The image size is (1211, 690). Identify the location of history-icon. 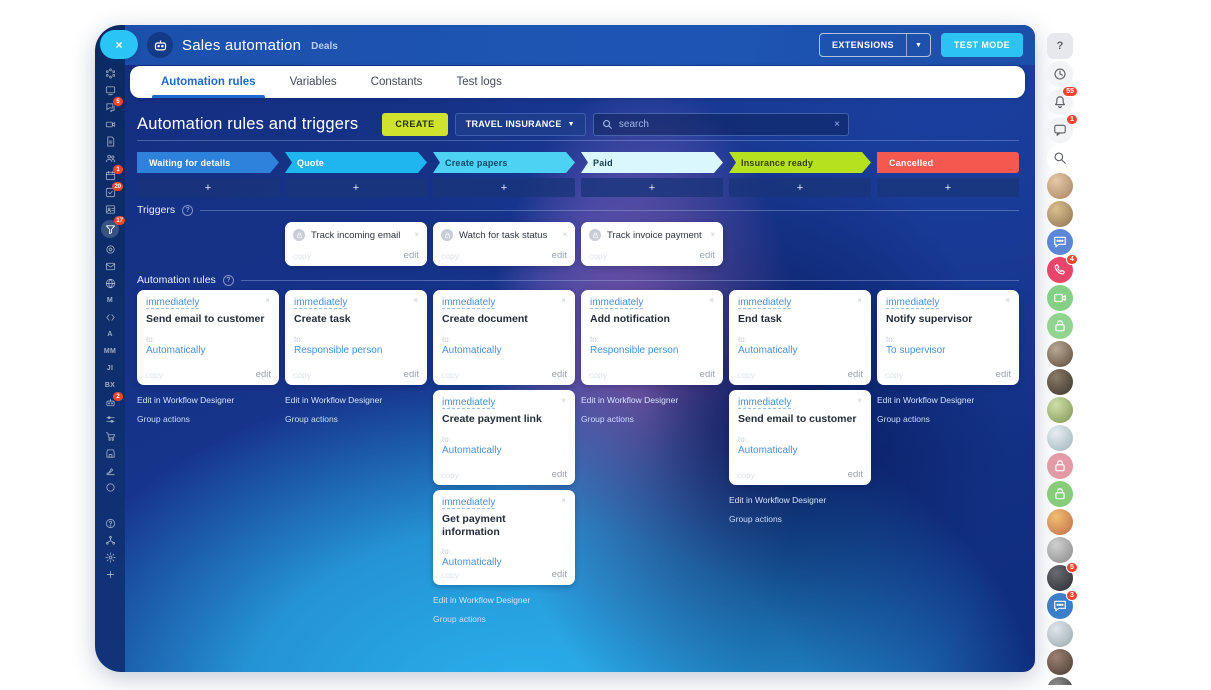
(1060, 74).